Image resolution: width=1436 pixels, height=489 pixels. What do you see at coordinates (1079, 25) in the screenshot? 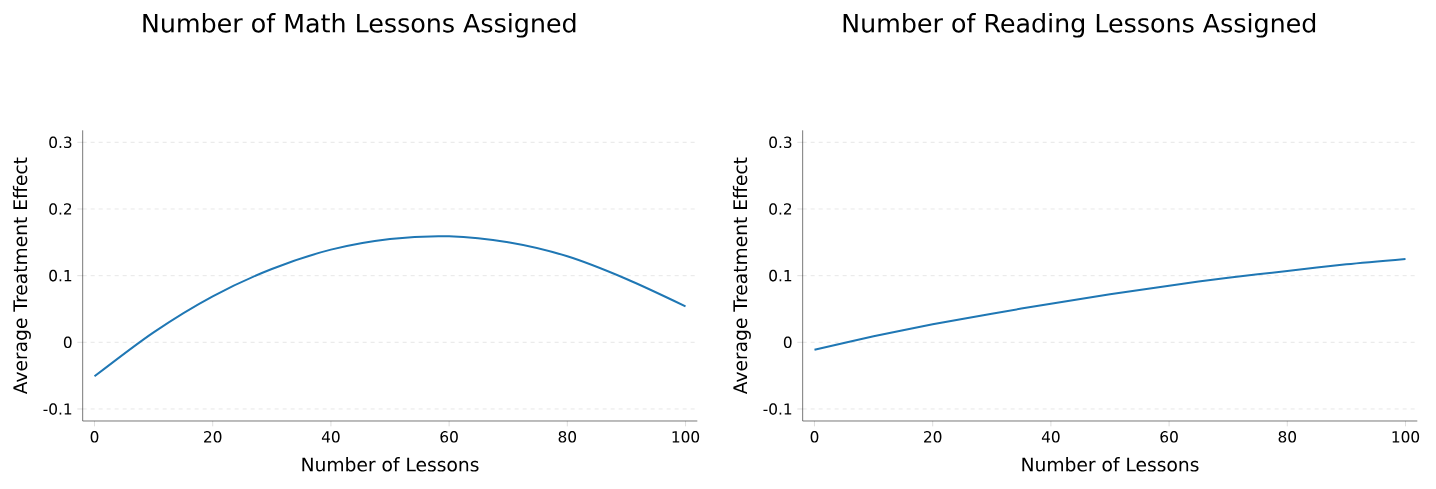
I see `chart-title: Number of Reading Lessons Assigned` at bounding box center [1079, 25].